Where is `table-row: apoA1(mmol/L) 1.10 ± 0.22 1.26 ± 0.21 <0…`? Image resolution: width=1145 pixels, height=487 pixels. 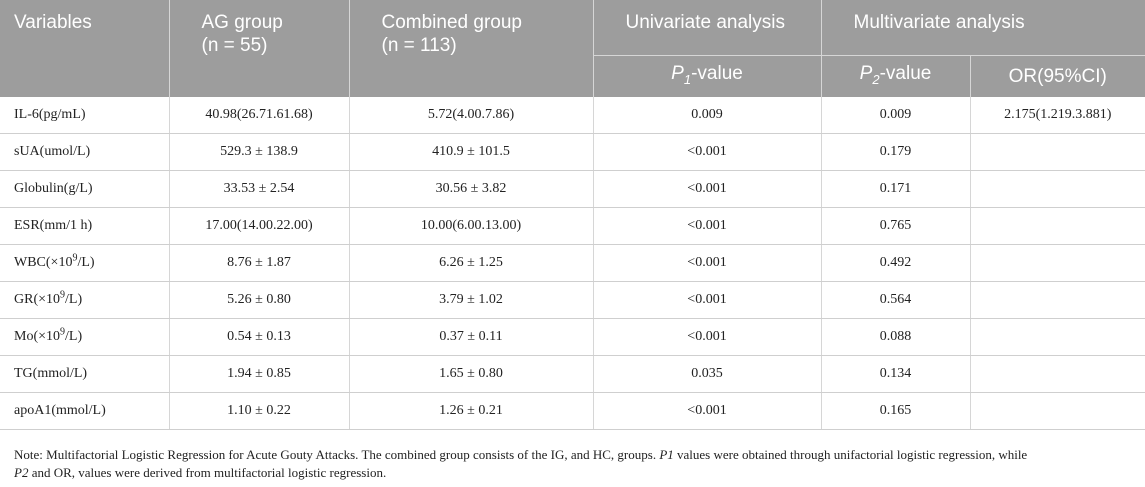 table-row: apoA1(mmol/L) 1.10 ± 0.22 1.26 ± 0.21 <0… is located at coordinates (572, 411).